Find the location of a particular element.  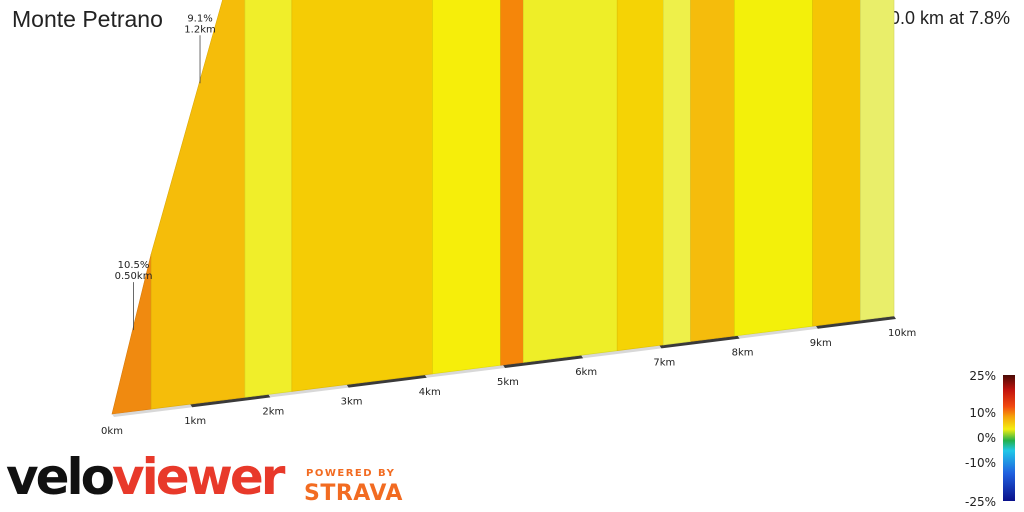

x-tick-label: 0km is located at coordinates (112, 431).